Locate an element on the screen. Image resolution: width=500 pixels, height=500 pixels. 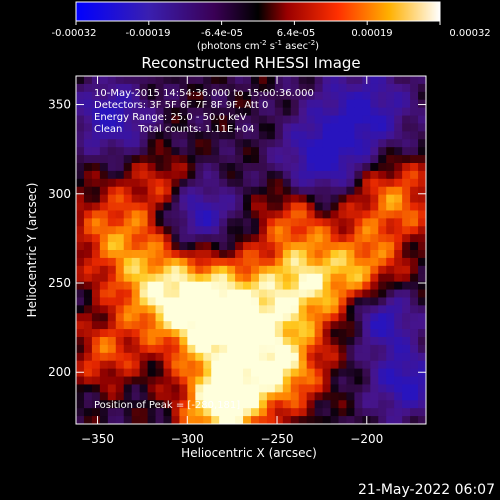
colorbar is located at coordinates (258, 11).